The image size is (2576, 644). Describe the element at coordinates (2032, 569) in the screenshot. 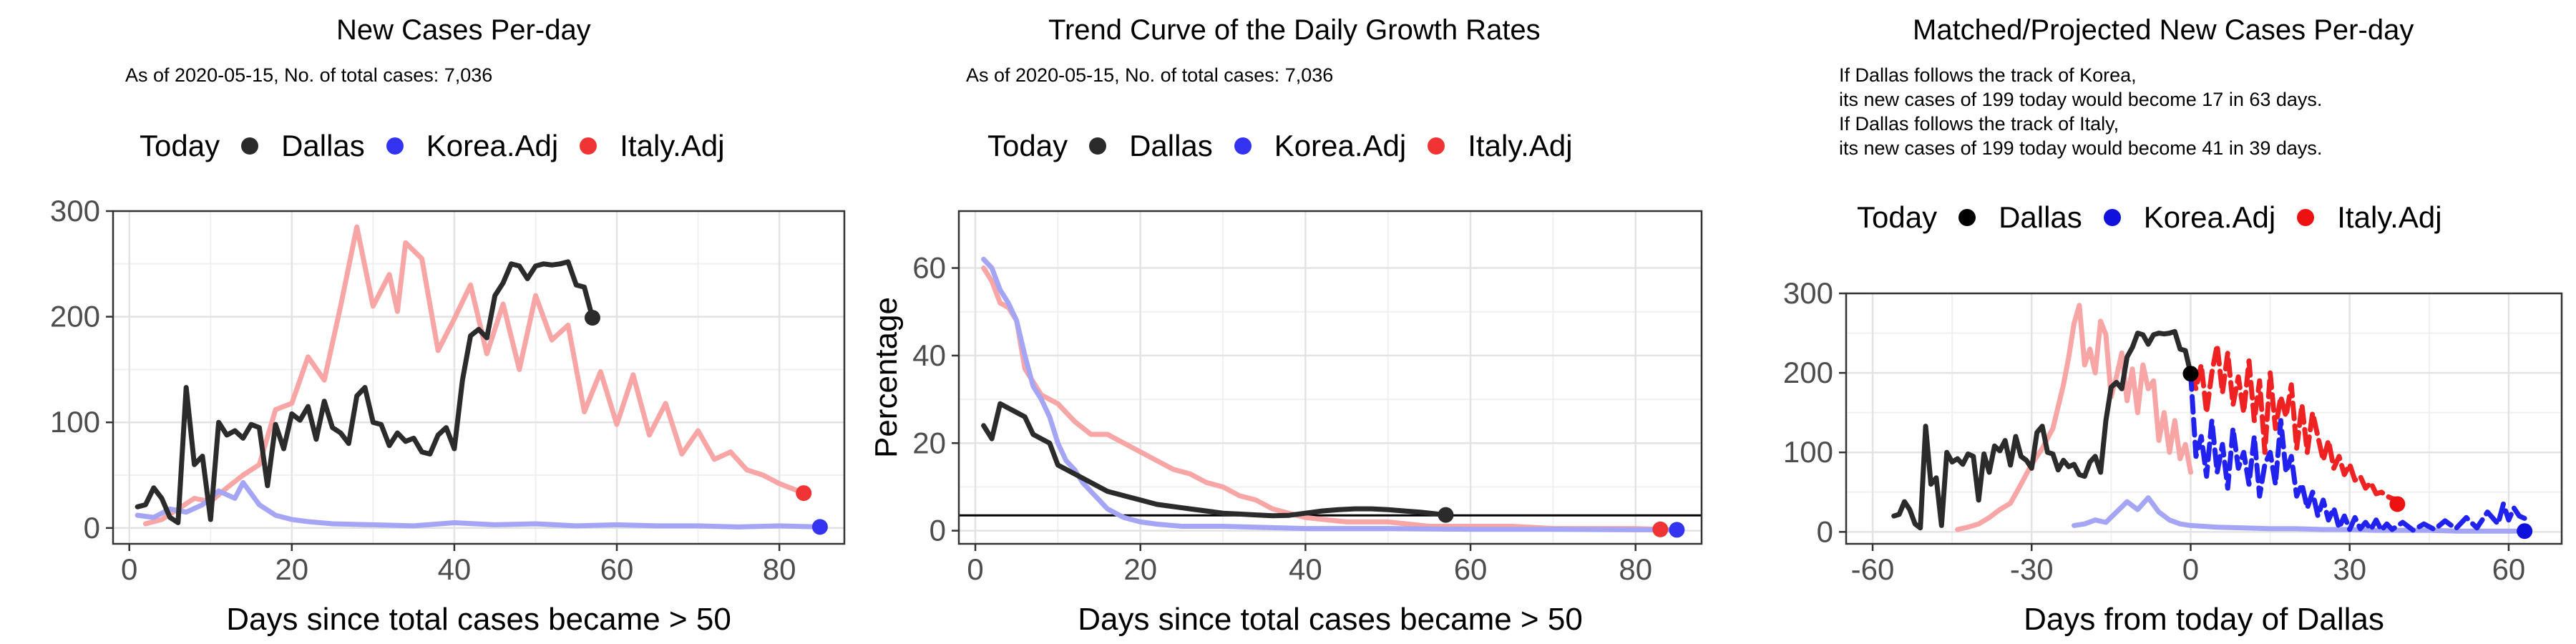

I see `x-tick-label: -30` at that location.